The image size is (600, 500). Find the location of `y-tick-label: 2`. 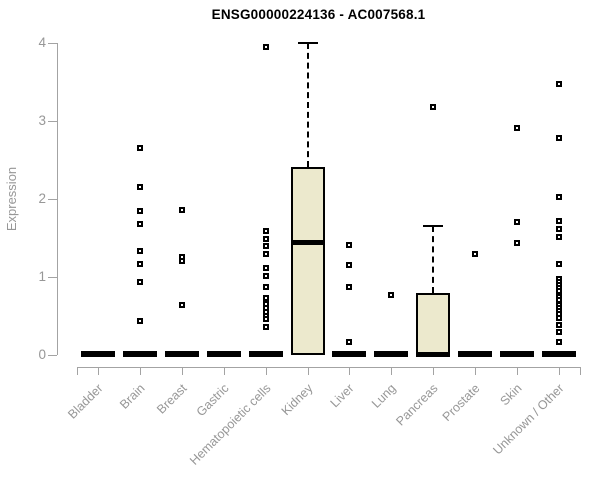

y-tick-label: 2 is located at coordinates (42, 198).